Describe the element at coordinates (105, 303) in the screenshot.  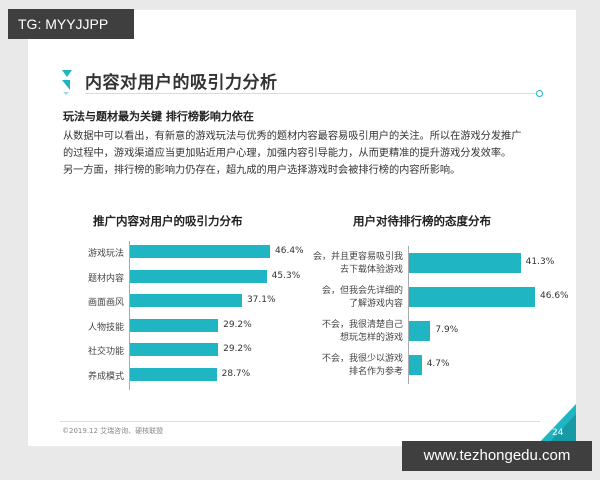
I see `category-label: 画面画风` at that location.